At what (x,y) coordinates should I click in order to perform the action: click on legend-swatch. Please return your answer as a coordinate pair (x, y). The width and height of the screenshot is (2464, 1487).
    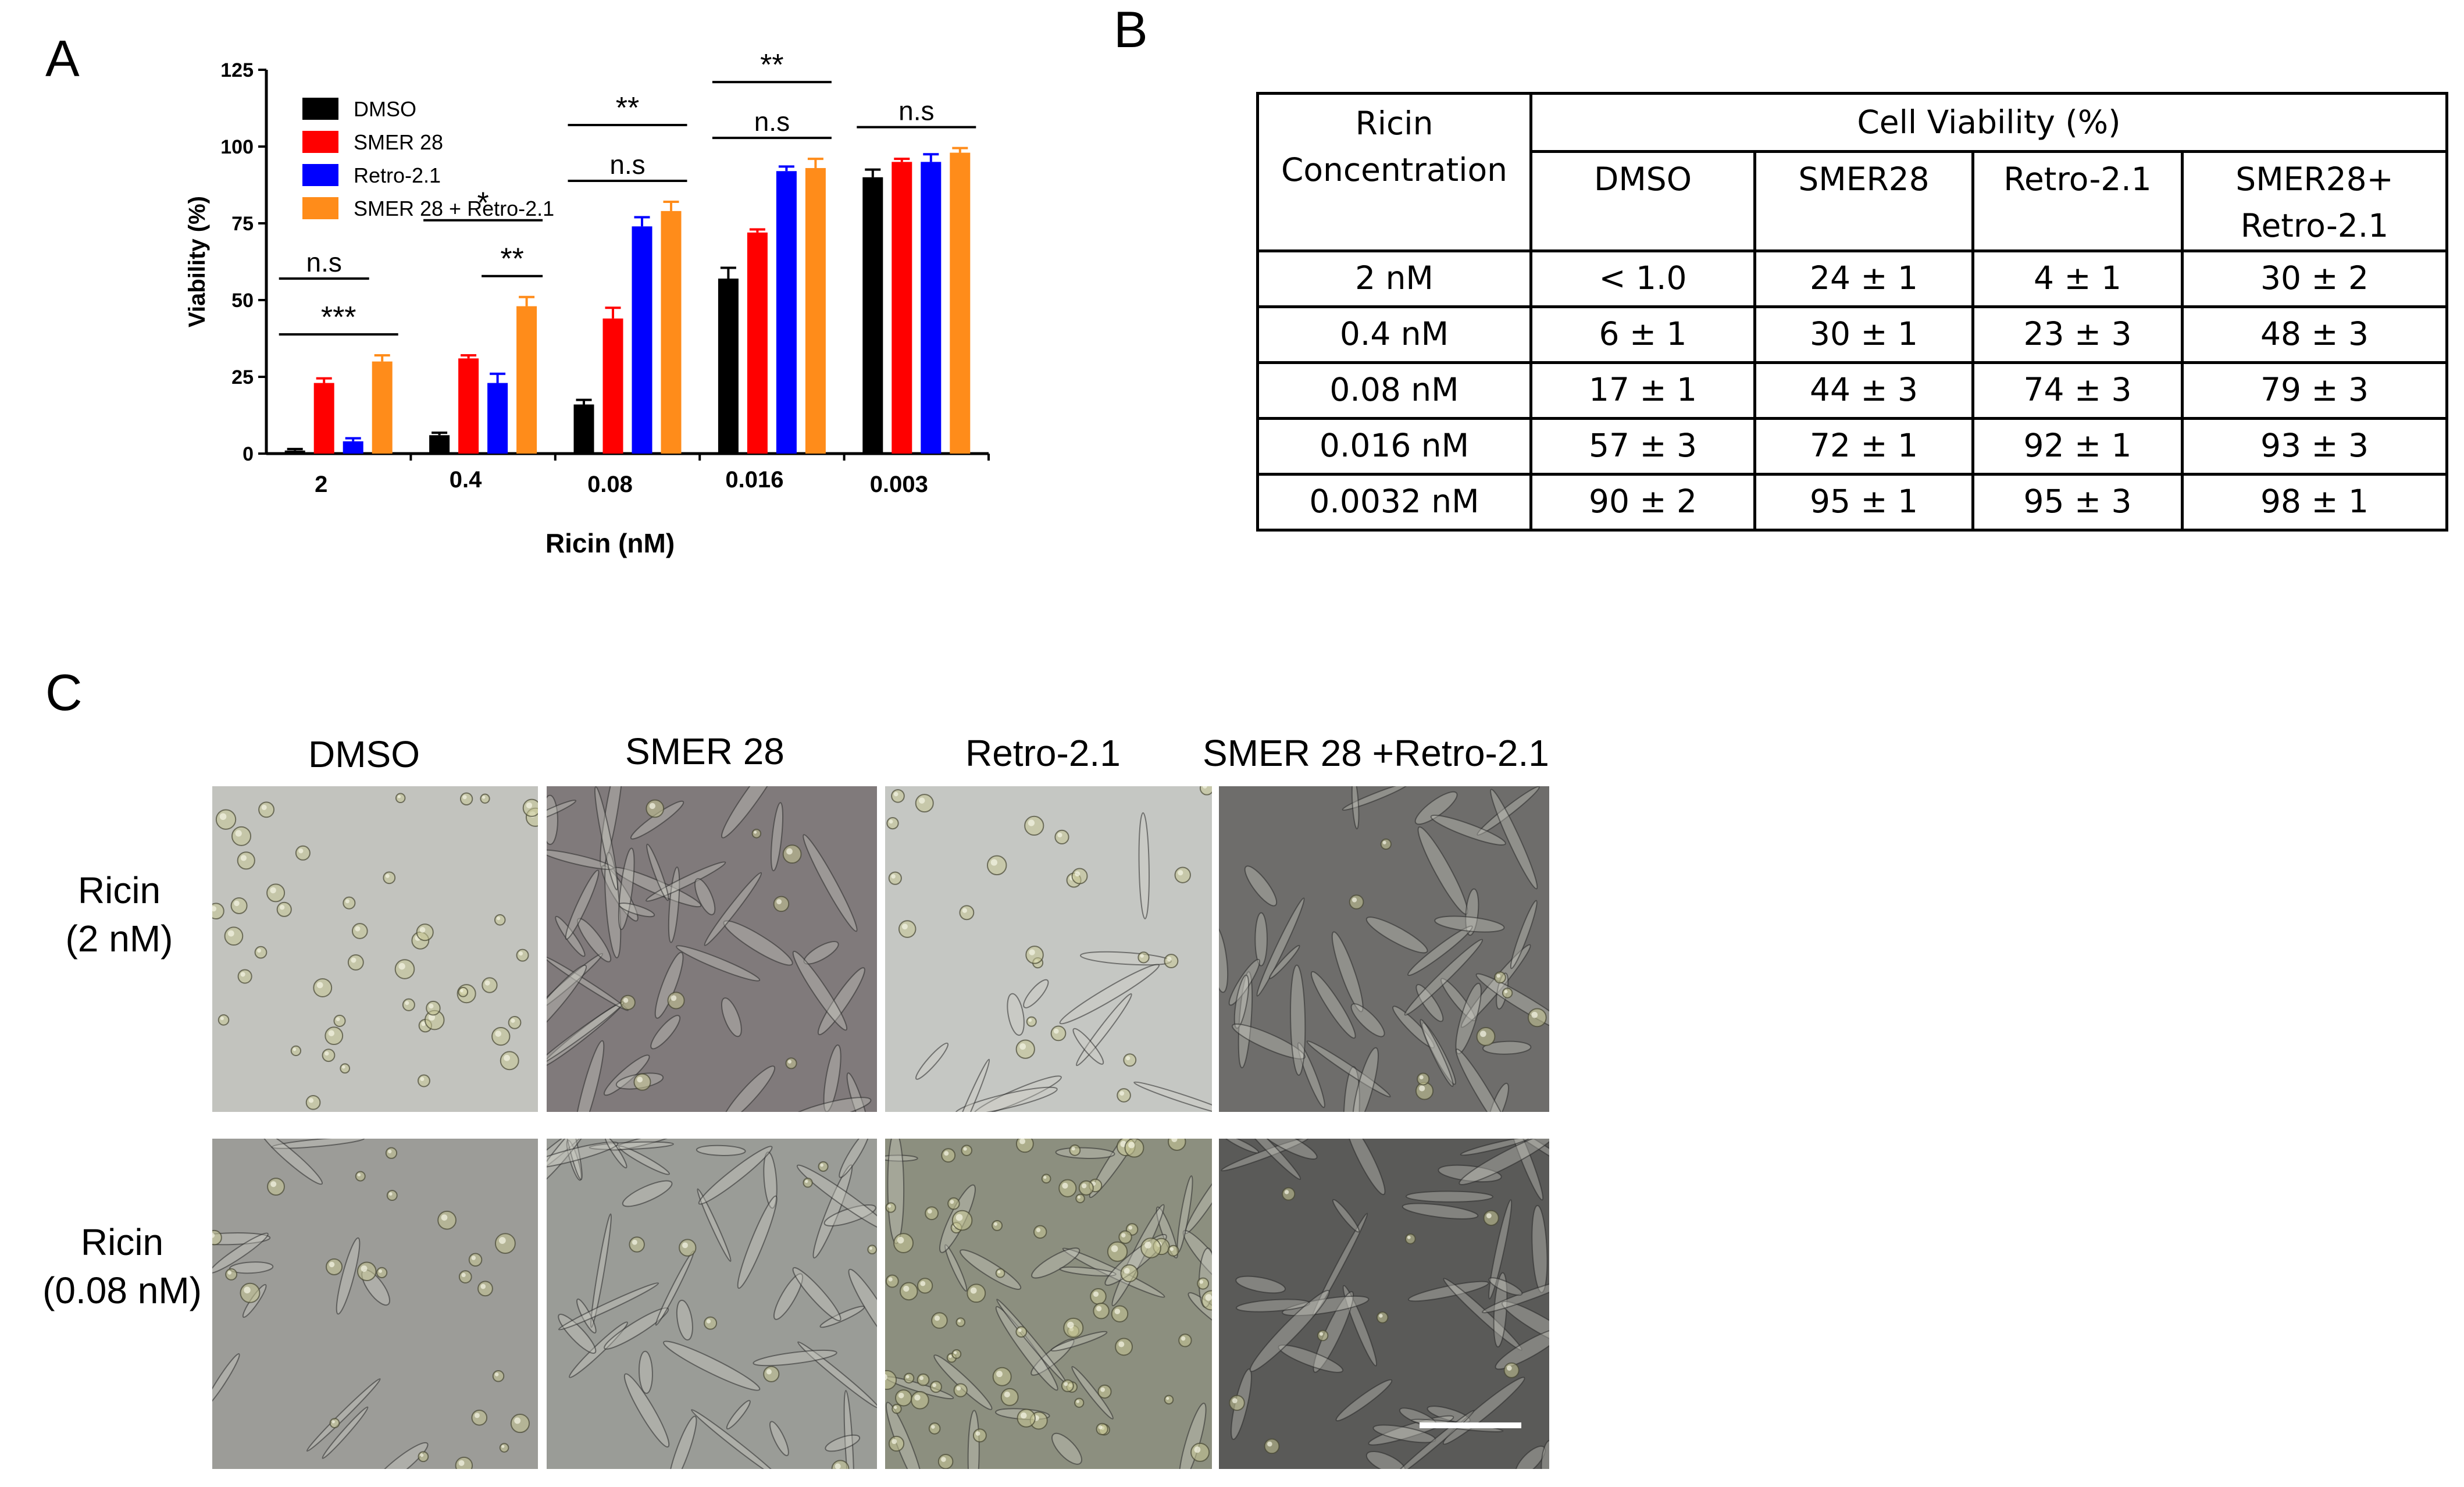
    Looking at the image, I should click on (320, 109).